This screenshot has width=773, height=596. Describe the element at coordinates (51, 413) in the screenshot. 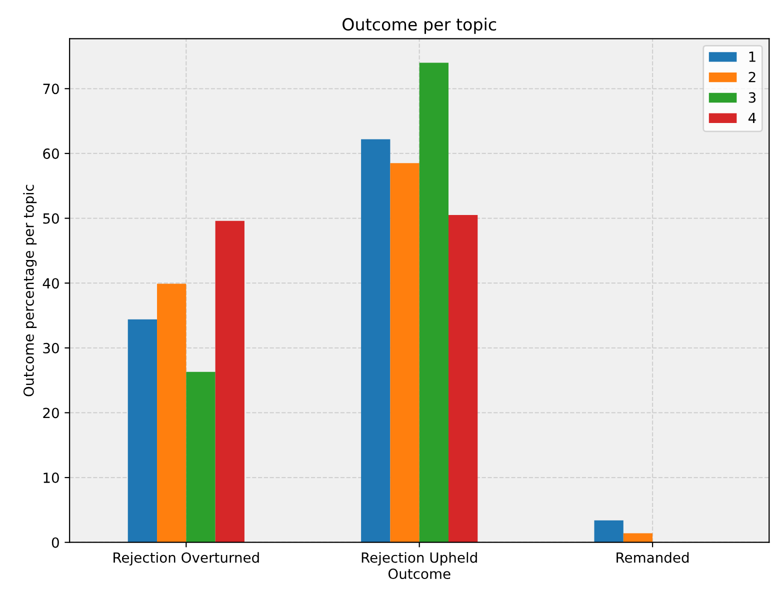

I see `y-tick-label: 20` at that location.